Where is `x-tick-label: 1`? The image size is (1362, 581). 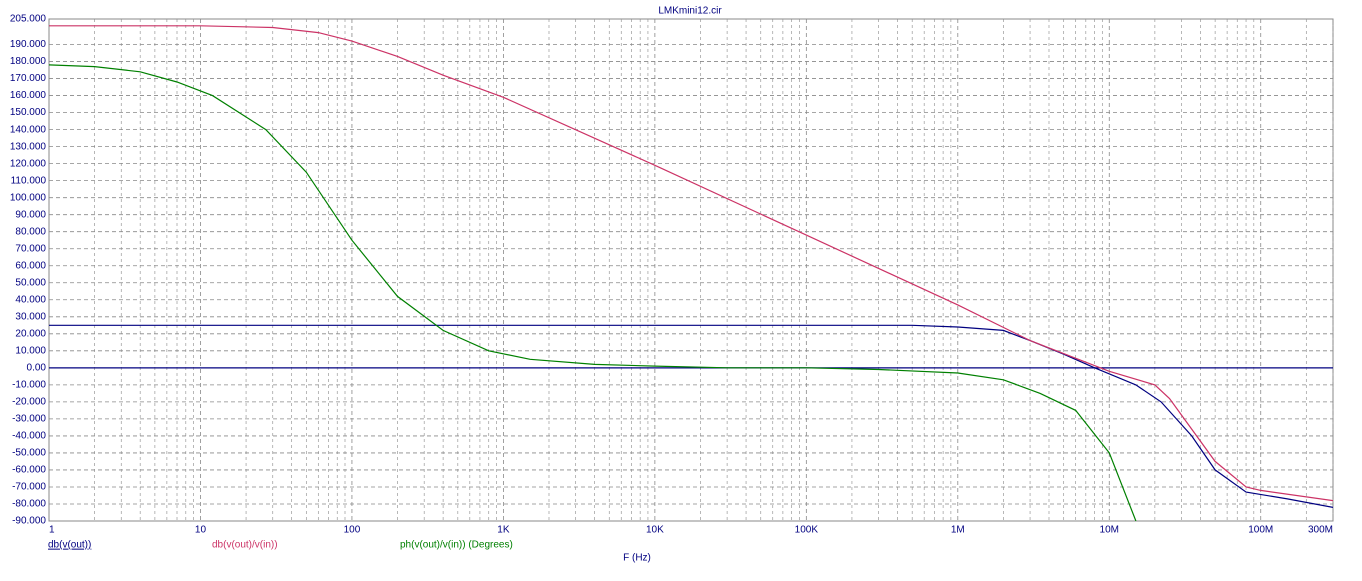
x-tick-label: 1 is located at coordinates (52, 530).